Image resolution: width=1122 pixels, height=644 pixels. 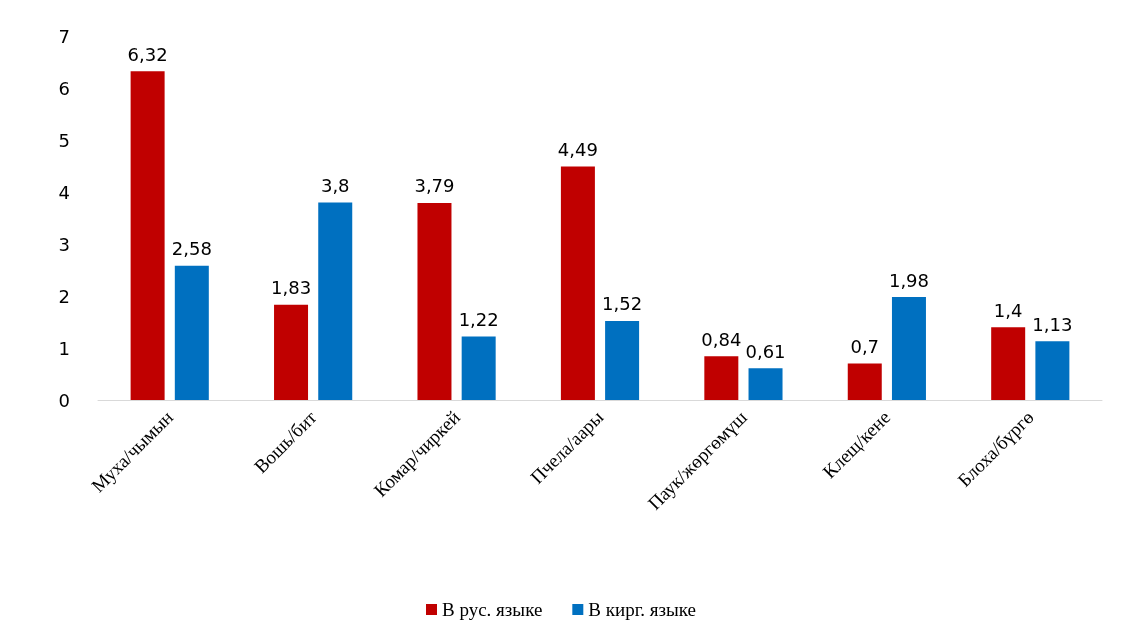 What do you see at coordinates (478, 320) in the screenshot?
I see `data-label: 1,22` at bounding box center [478, 320].